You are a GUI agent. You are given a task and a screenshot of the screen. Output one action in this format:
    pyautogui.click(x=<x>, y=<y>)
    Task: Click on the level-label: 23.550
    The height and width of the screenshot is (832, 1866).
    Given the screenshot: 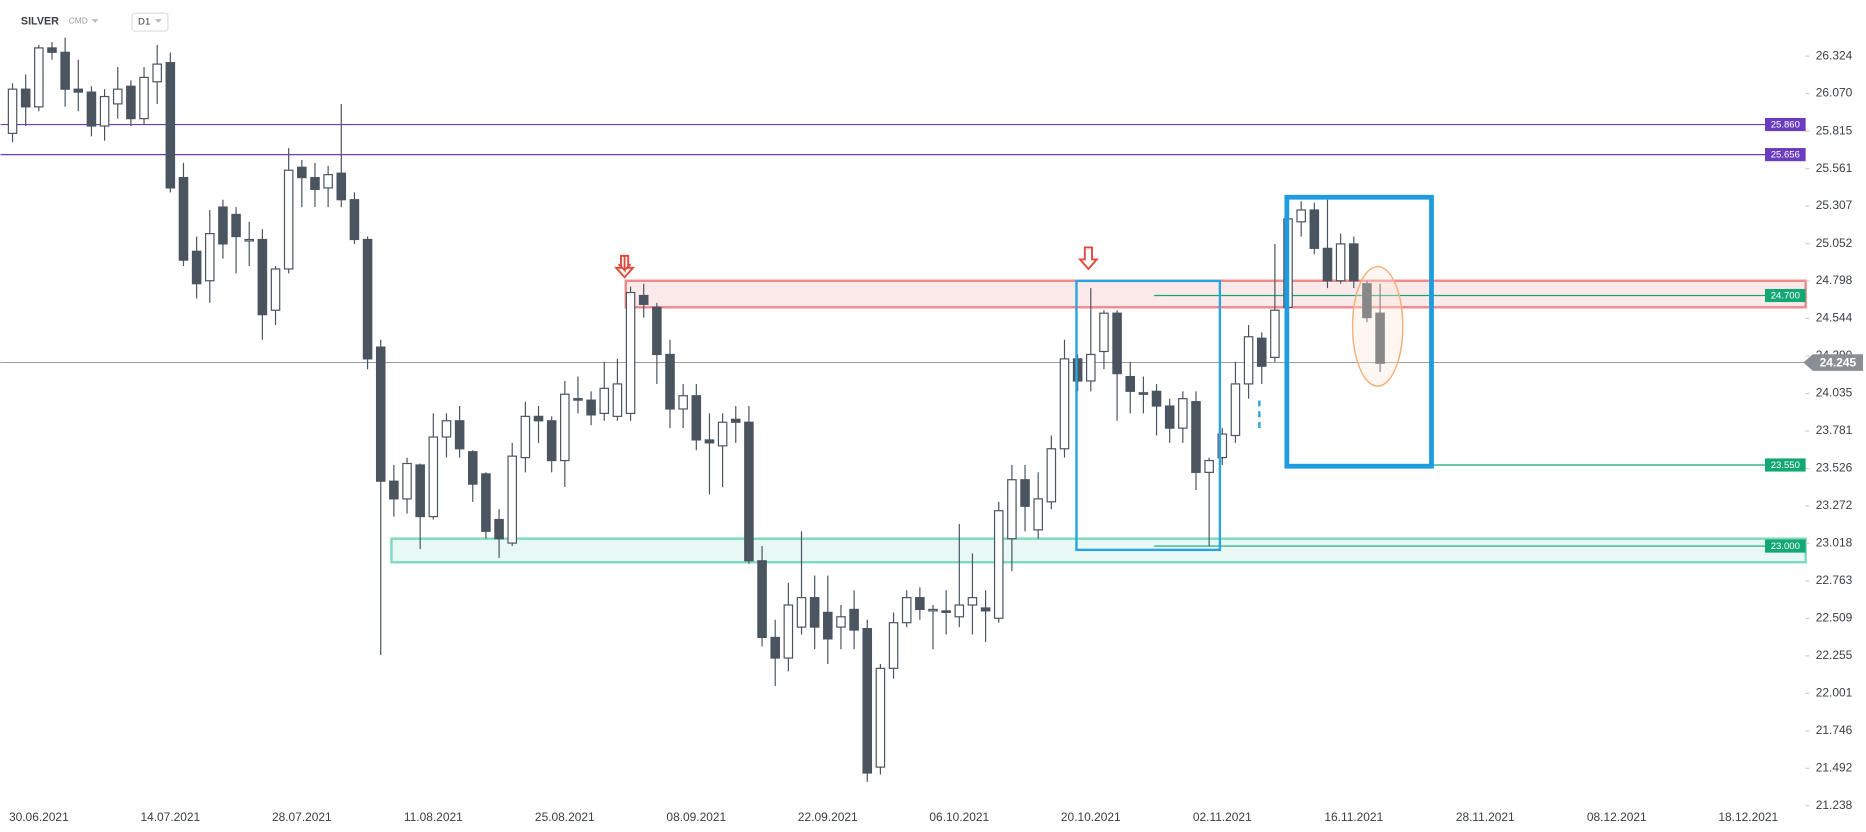 What is the action you would take?
    pyautogui.click(x=1785, y=465)
    